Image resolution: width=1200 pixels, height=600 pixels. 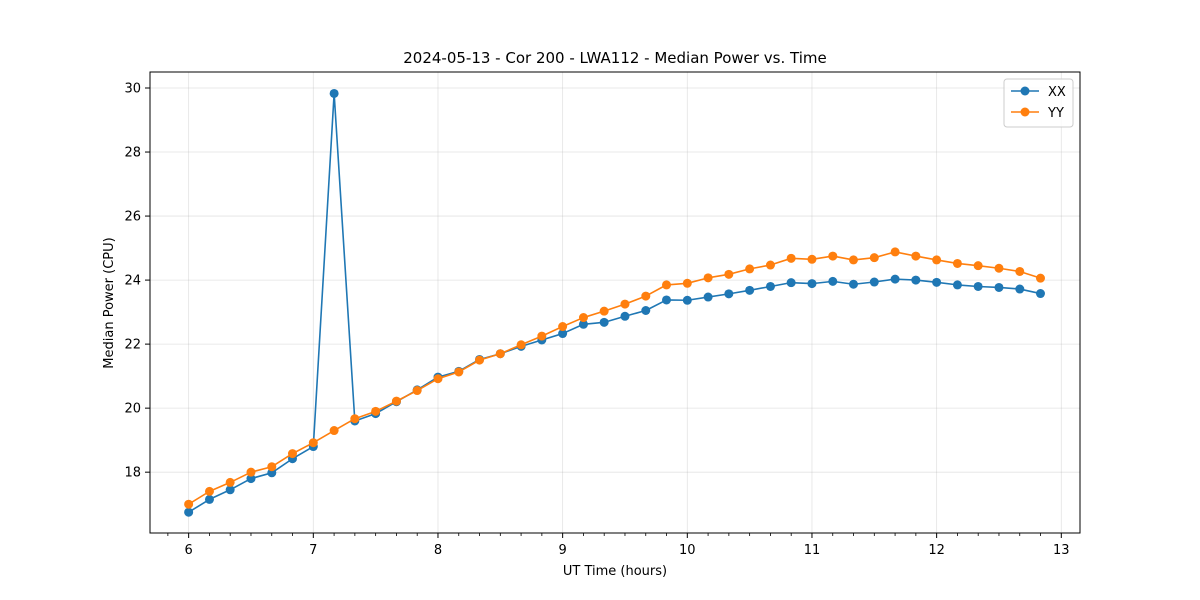 I want to click on legend-label-xx: XX, so click(x=1057, y=92).